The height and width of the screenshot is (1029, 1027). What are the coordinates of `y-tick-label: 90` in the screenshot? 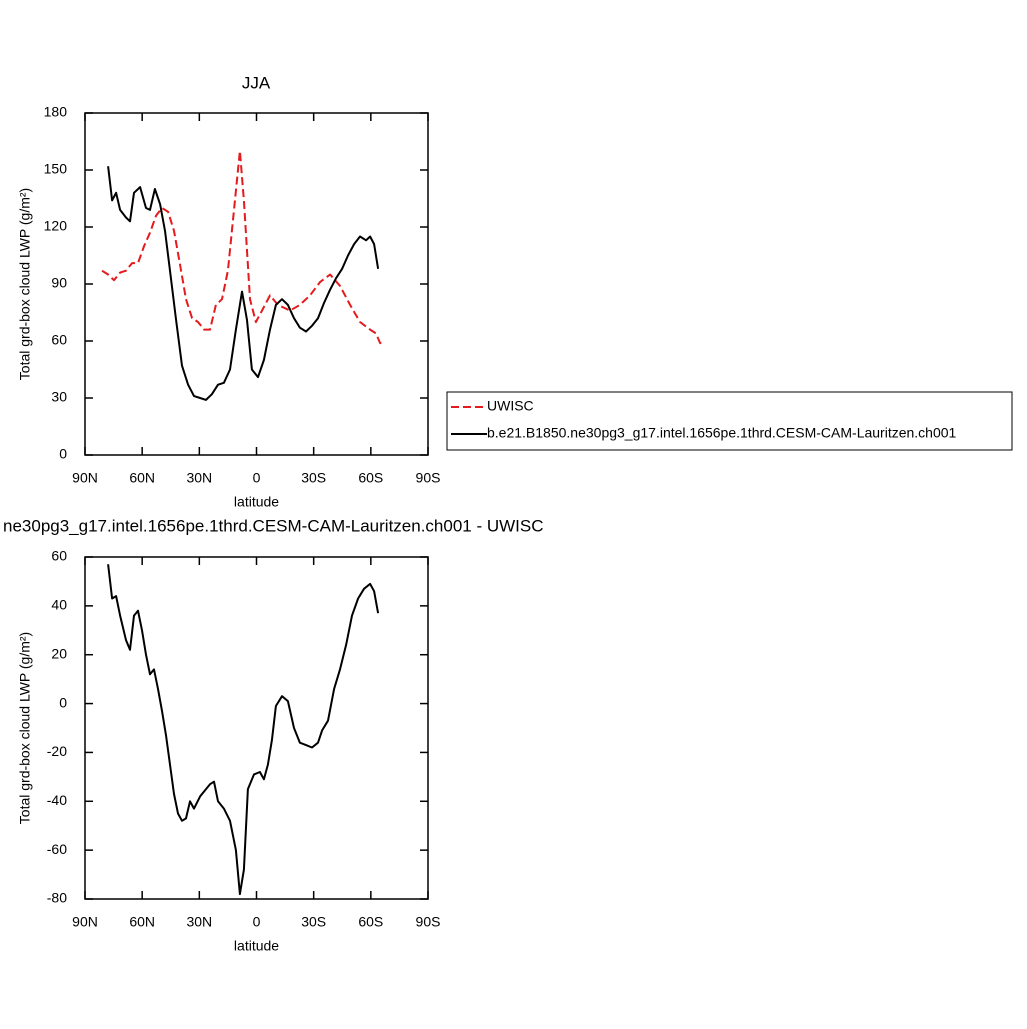 It's located at (59, 283).